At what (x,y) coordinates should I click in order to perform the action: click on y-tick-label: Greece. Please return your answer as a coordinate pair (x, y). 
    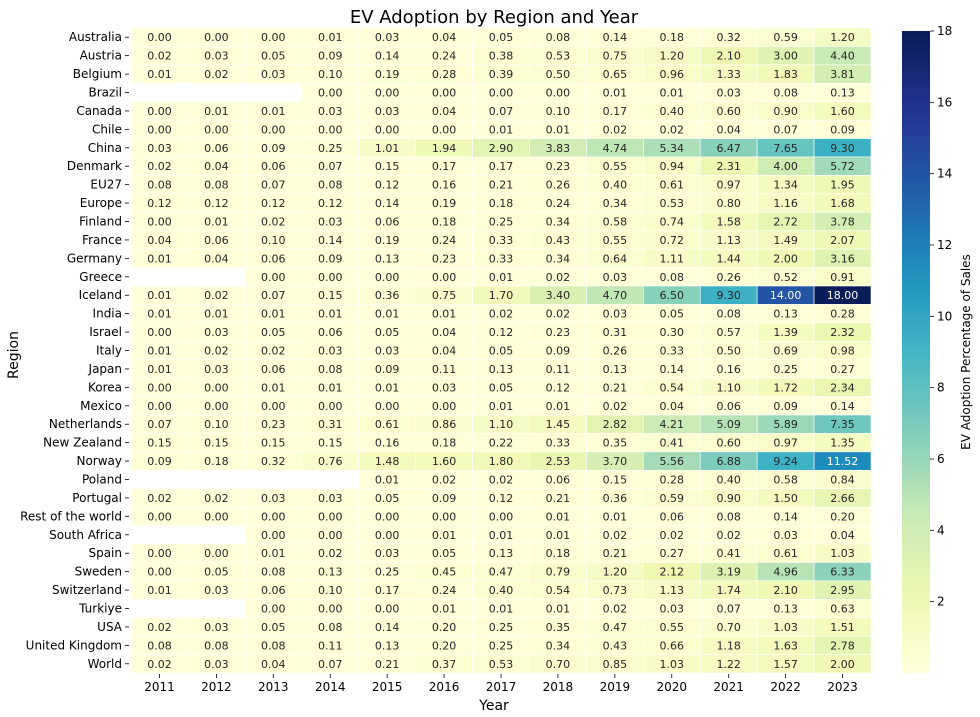
    Looking at the image, I should click on (100, 277).